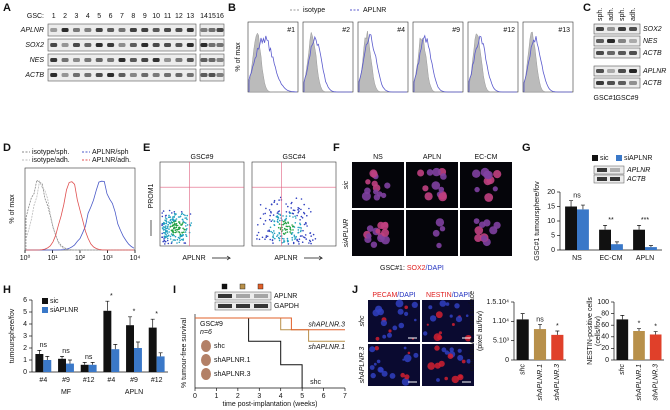 The width and height of the screenshot is (670, 410). What do you see at coordinates (145, 16) in the screenshot?
I see `lane-label: 9` at bounding box center [145, 16].